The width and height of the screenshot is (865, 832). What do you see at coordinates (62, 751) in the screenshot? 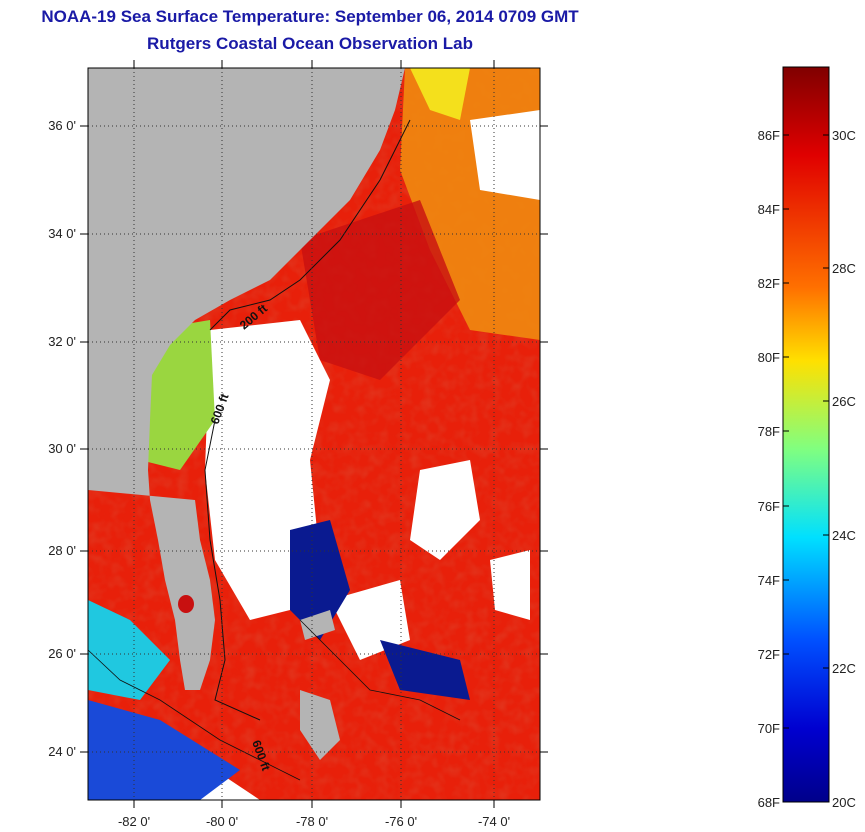
I see `lat-label: 24 0'` at bounding box center [62, 751].